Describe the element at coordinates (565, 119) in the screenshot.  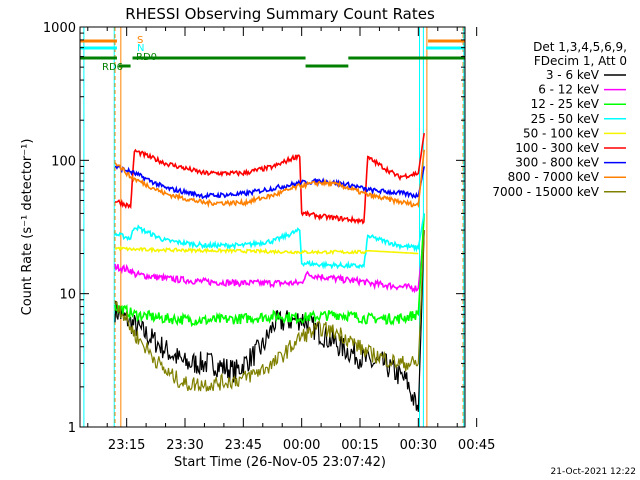
I see `legend-label: 25 - 50 keV` at that location.